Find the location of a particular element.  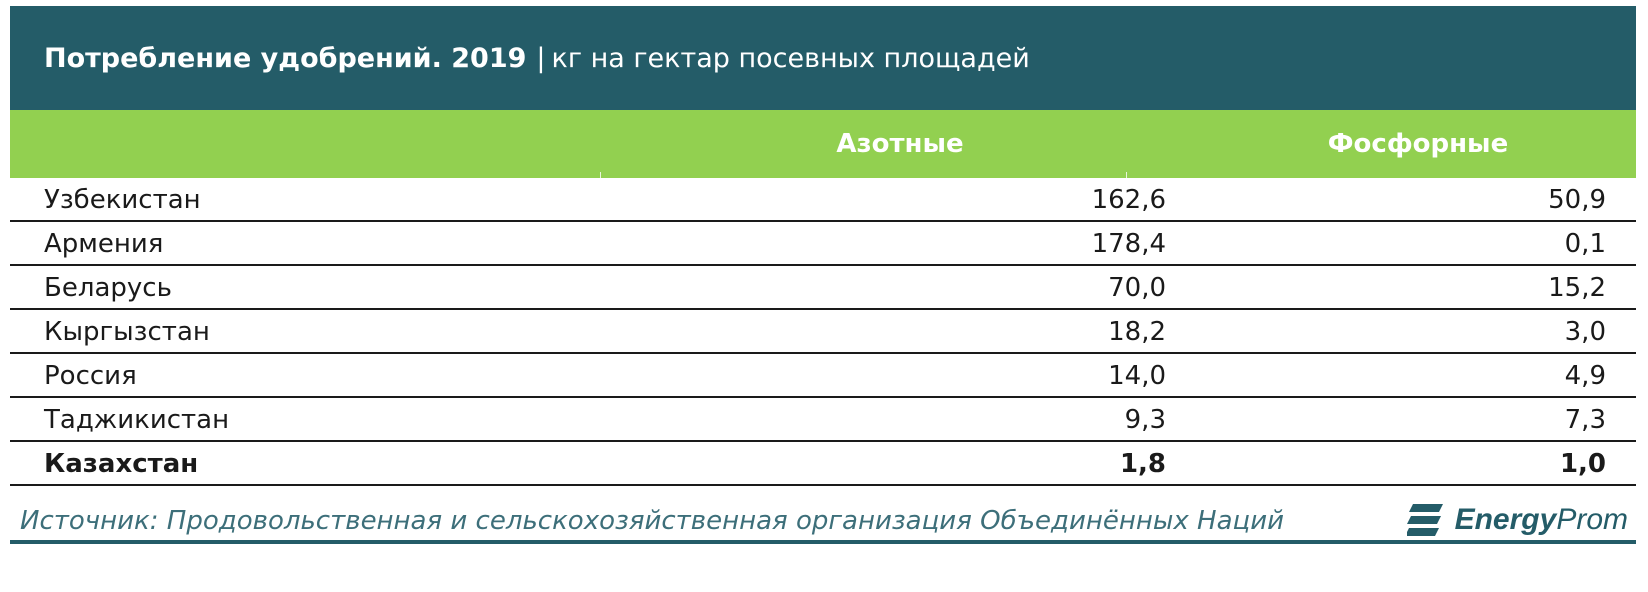

nitrogen-value: 18,2 is located at coordinates (1137, 332).